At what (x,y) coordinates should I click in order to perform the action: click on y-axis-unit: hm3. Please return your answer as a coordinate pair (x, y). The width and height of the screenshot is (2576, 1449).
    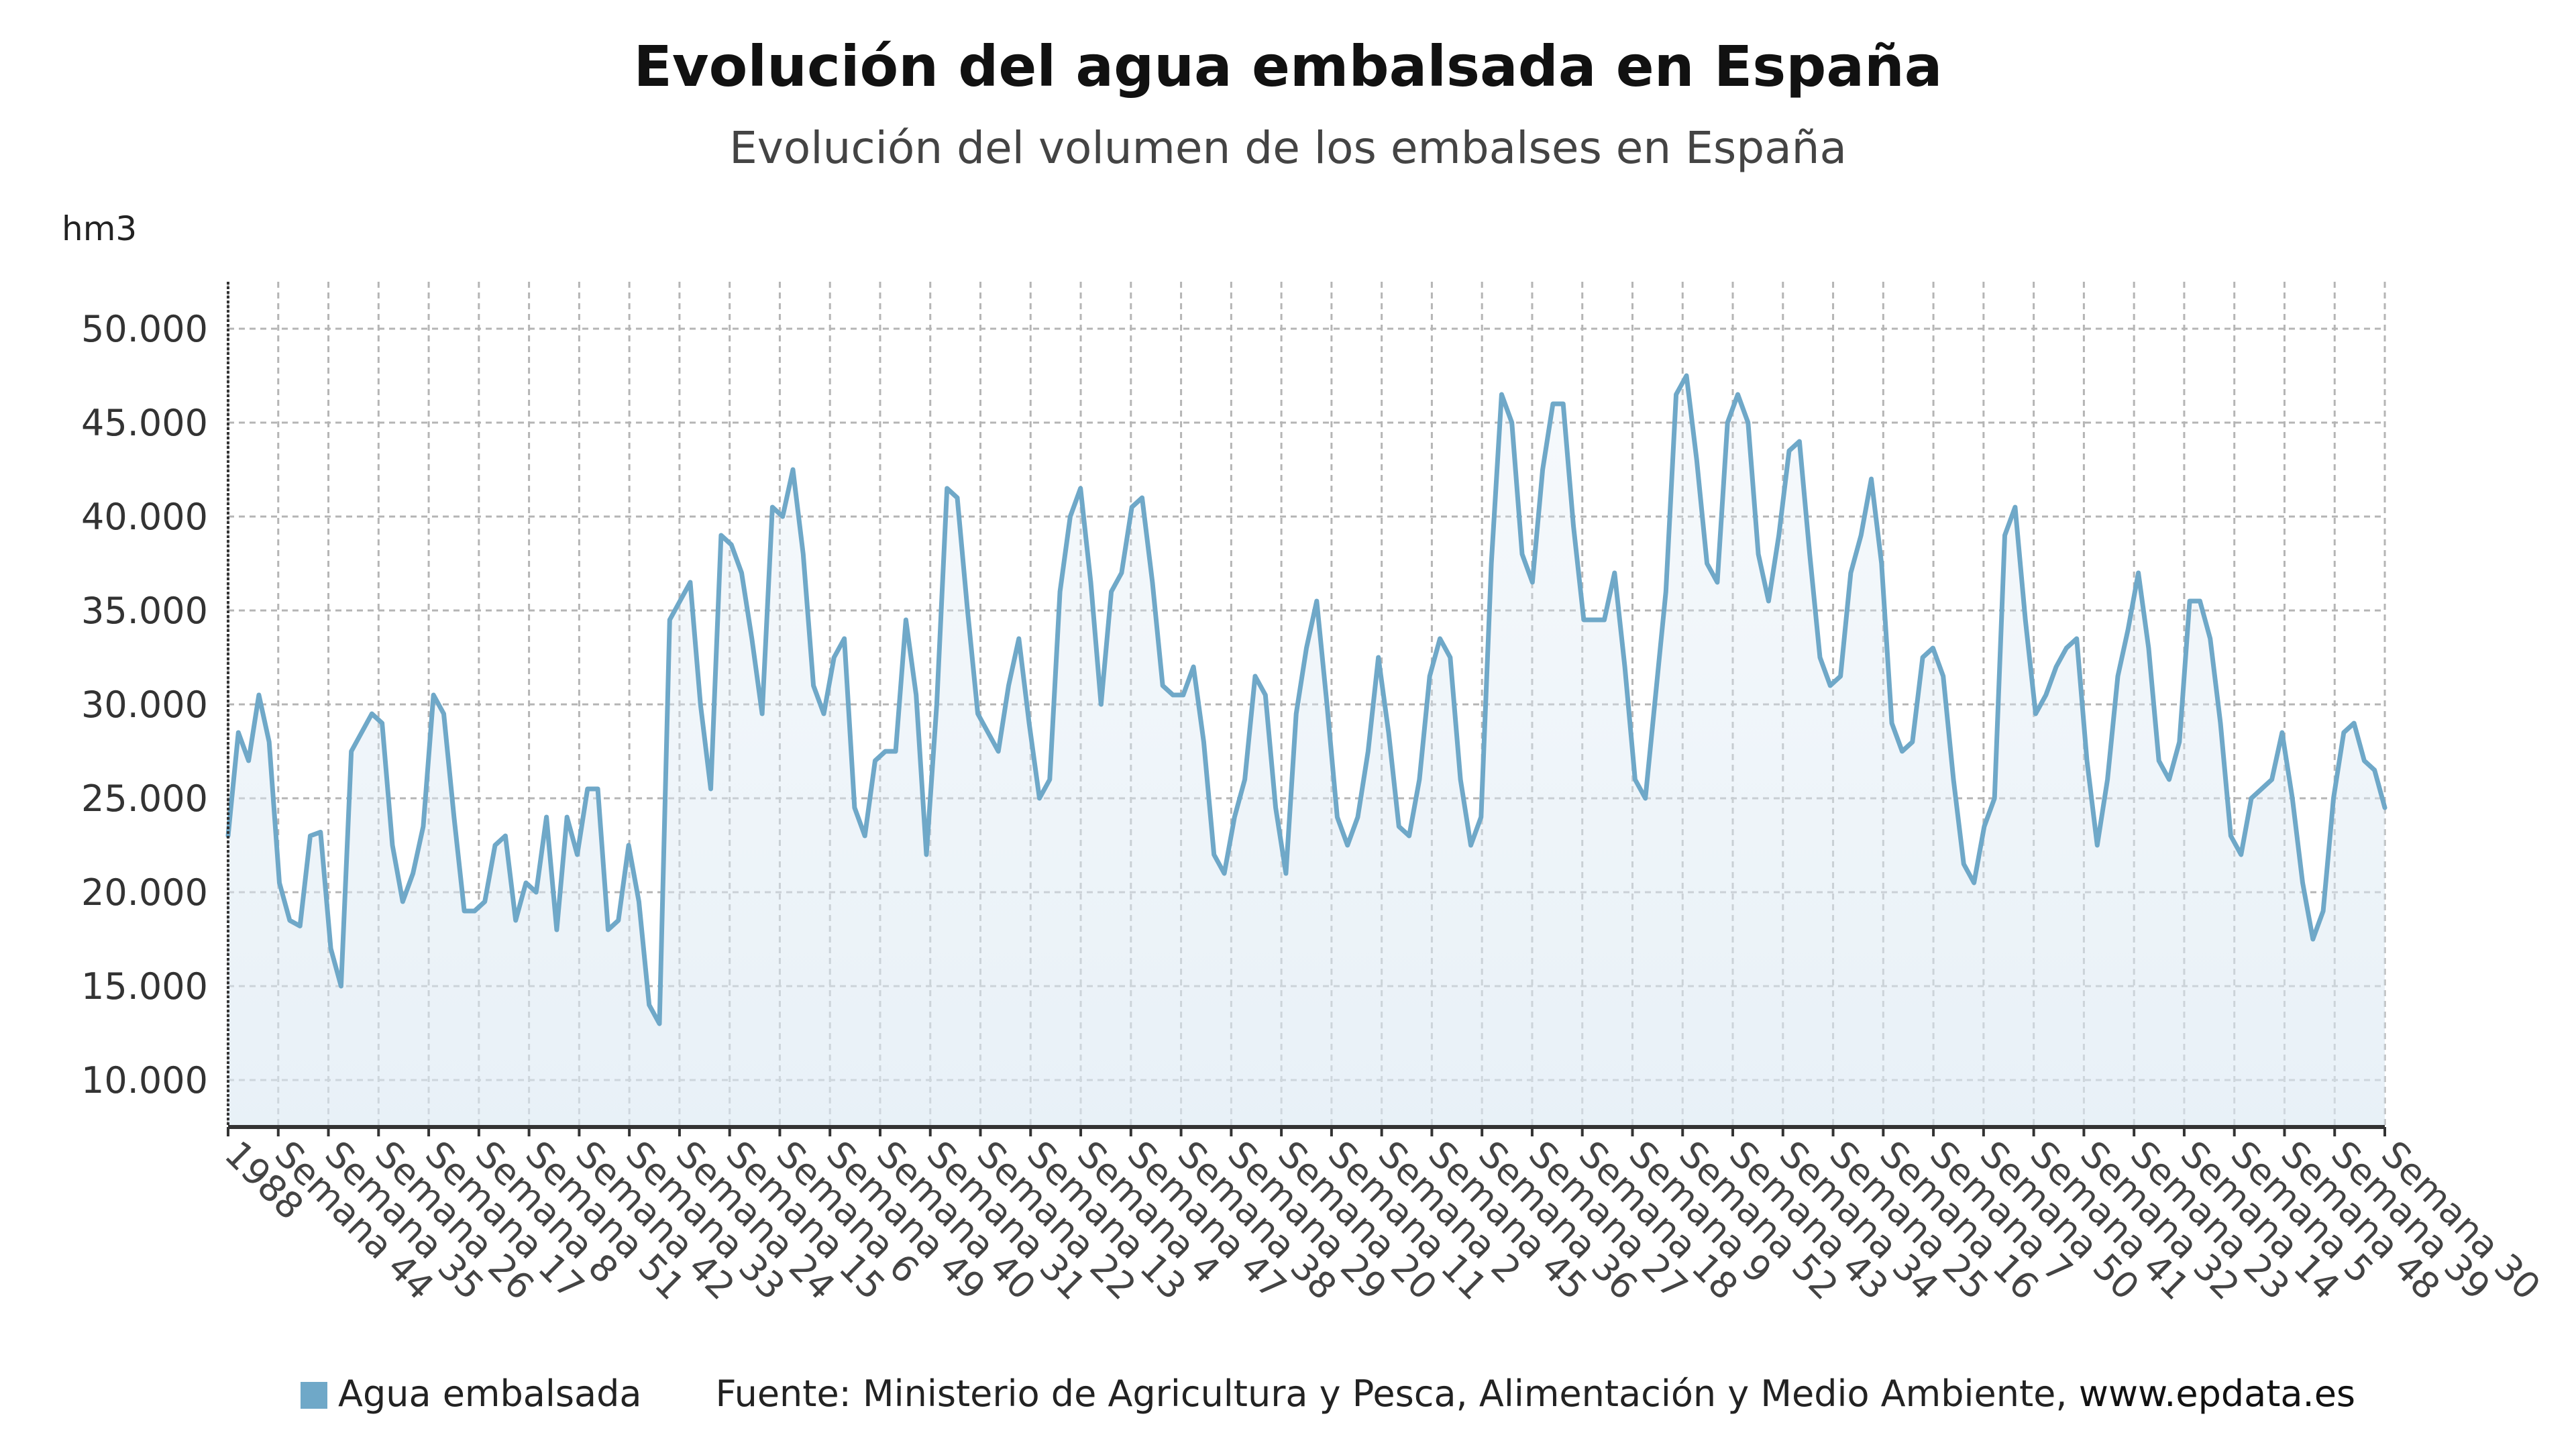
    Looking at the image, I should click on (100, 228).